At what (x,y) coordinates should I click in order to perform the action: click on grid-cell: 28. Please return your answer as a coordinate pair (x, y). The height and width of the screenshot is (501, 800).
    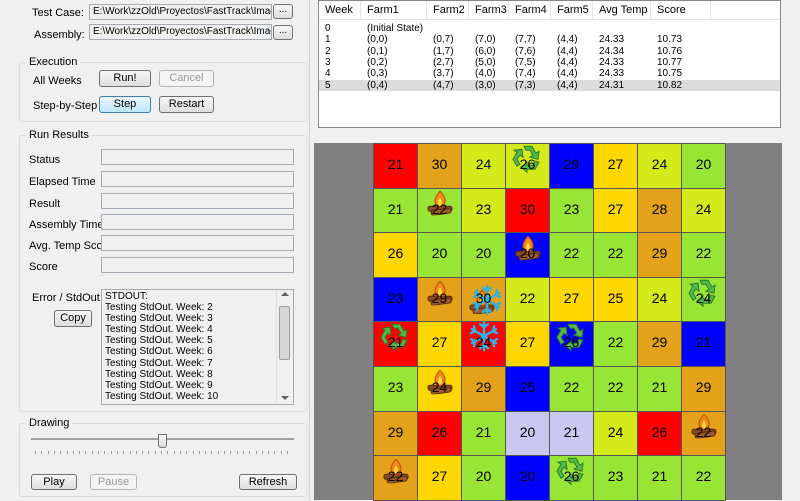
    Looking at the image, I should click on (659, 210).